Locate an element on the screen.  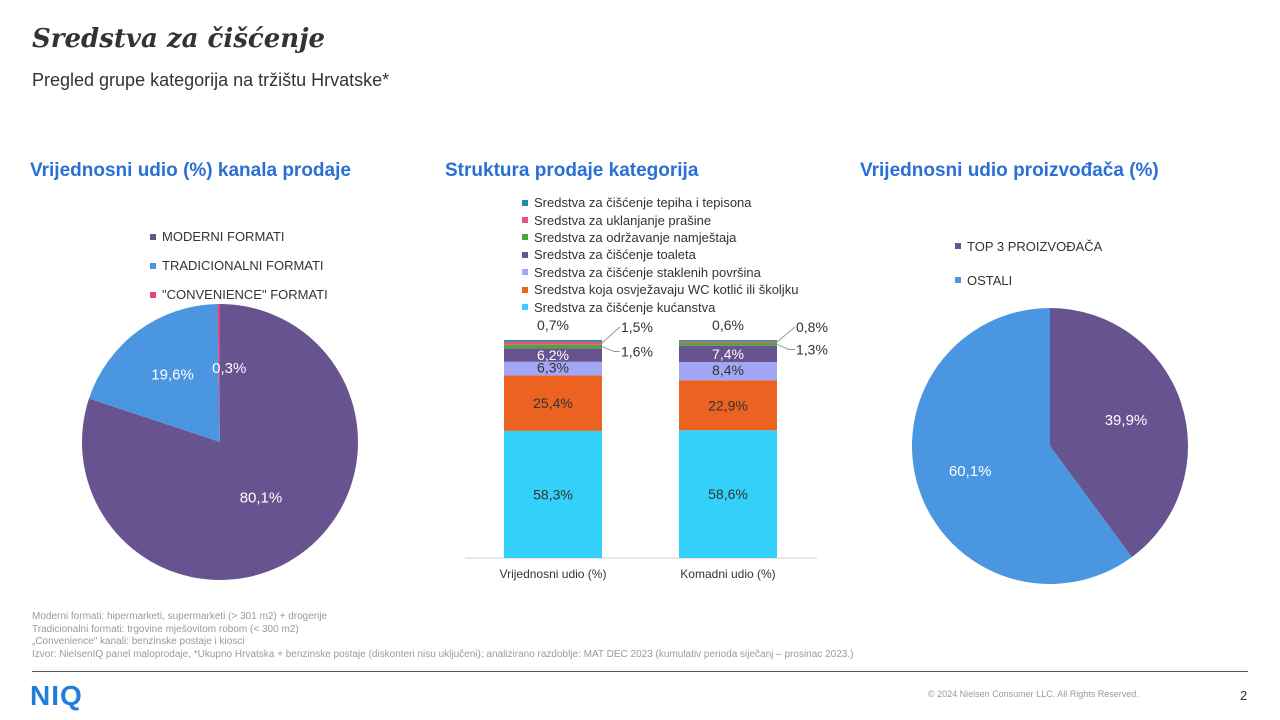
bar-data-label: 7,4% is located at coordinates (728, 354).